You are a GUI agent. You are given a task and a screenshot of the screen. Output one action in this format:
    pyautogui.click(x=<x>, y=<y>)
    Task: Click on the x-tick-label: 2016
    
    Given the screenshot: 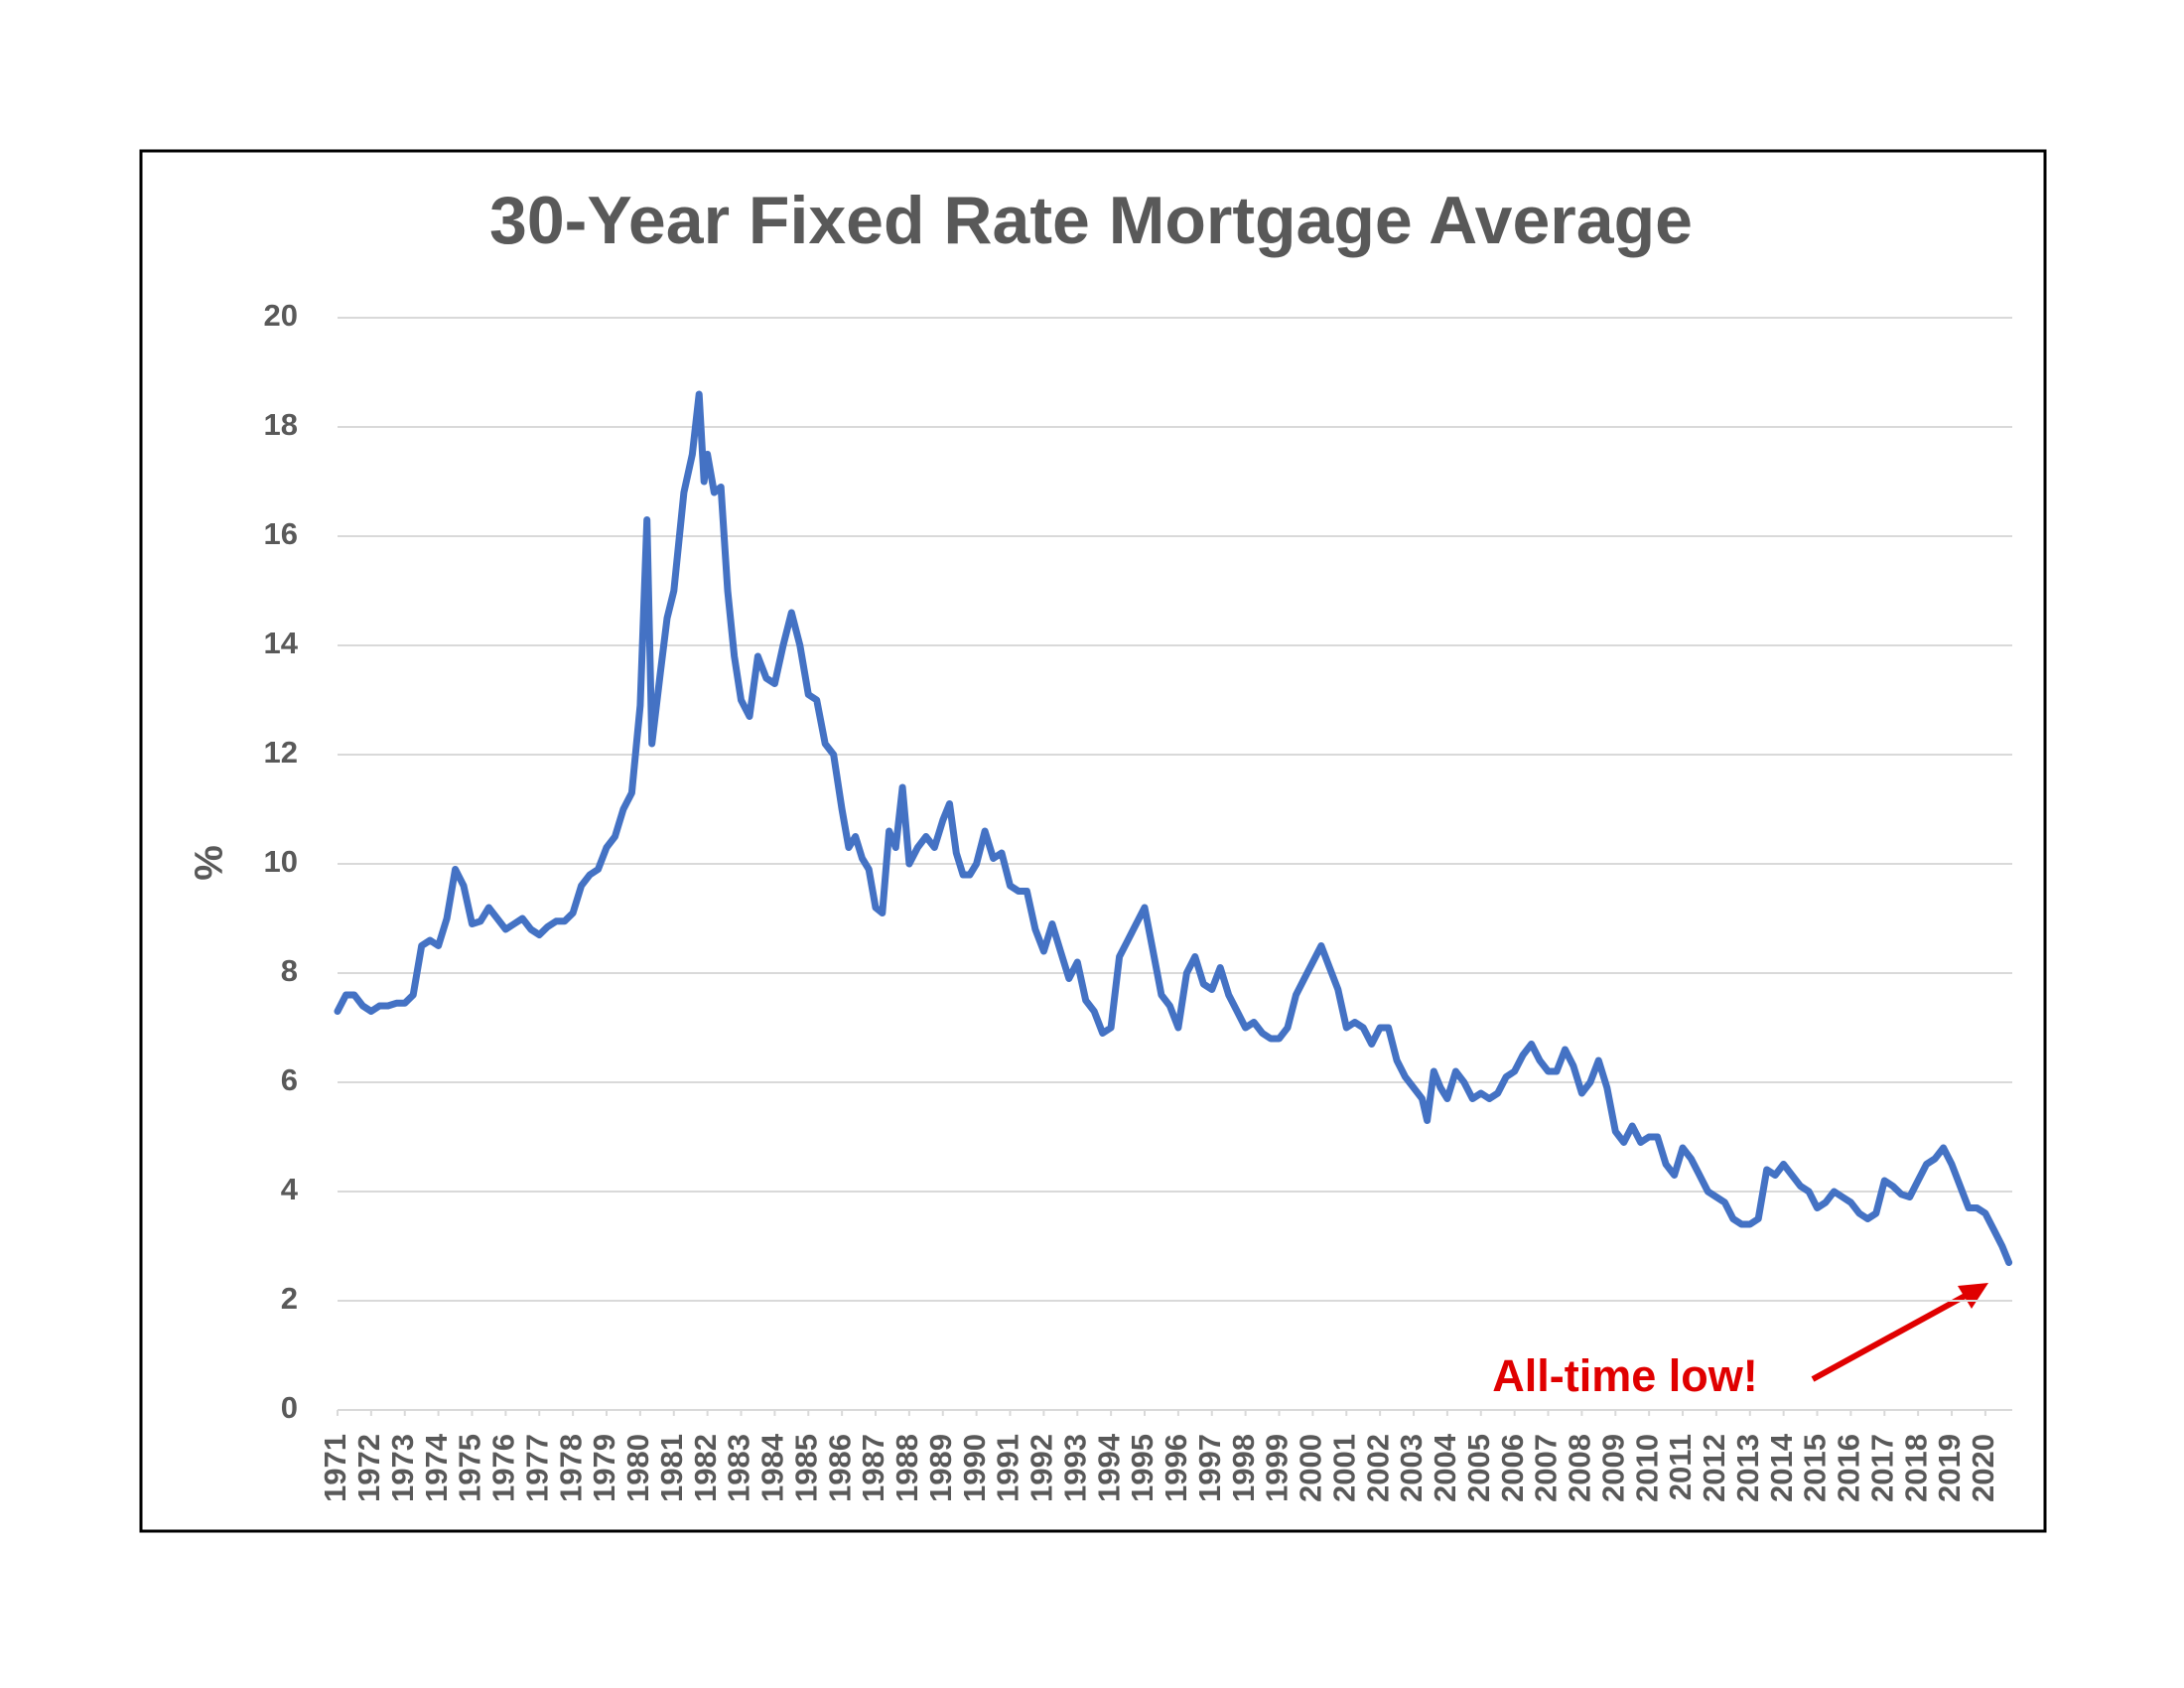 What is the action you would take?
    pyautogui.click(x=1849, y=1468)
    